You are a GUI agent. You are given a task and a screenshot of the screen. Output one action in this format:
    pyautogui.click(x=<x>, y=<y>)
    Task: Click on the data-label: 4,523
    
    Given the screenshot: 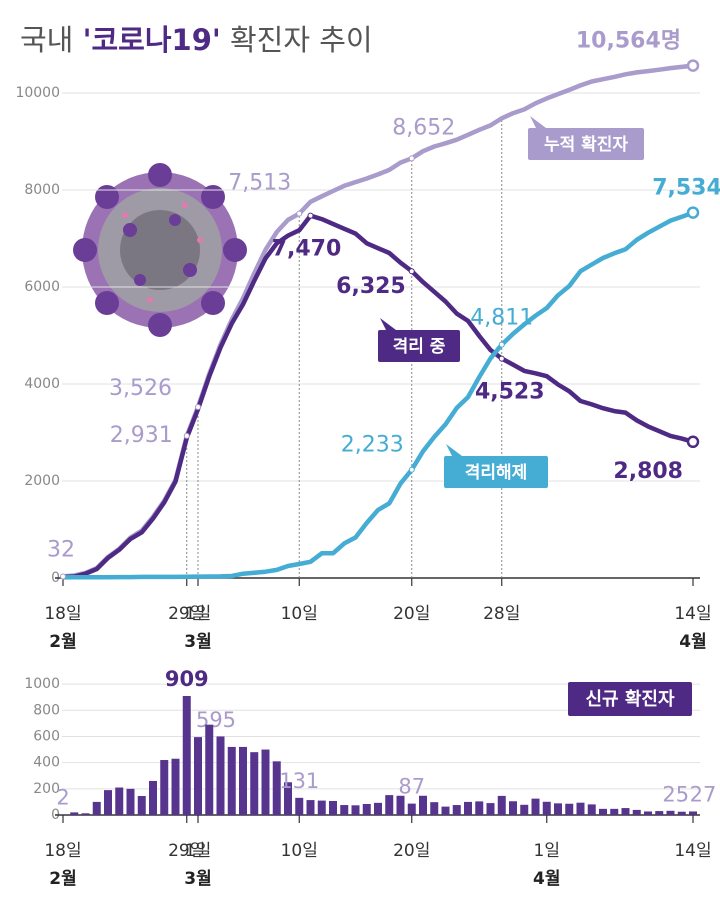 What is the action you would take?
    pyautogui.click(x=510, y=392)
    